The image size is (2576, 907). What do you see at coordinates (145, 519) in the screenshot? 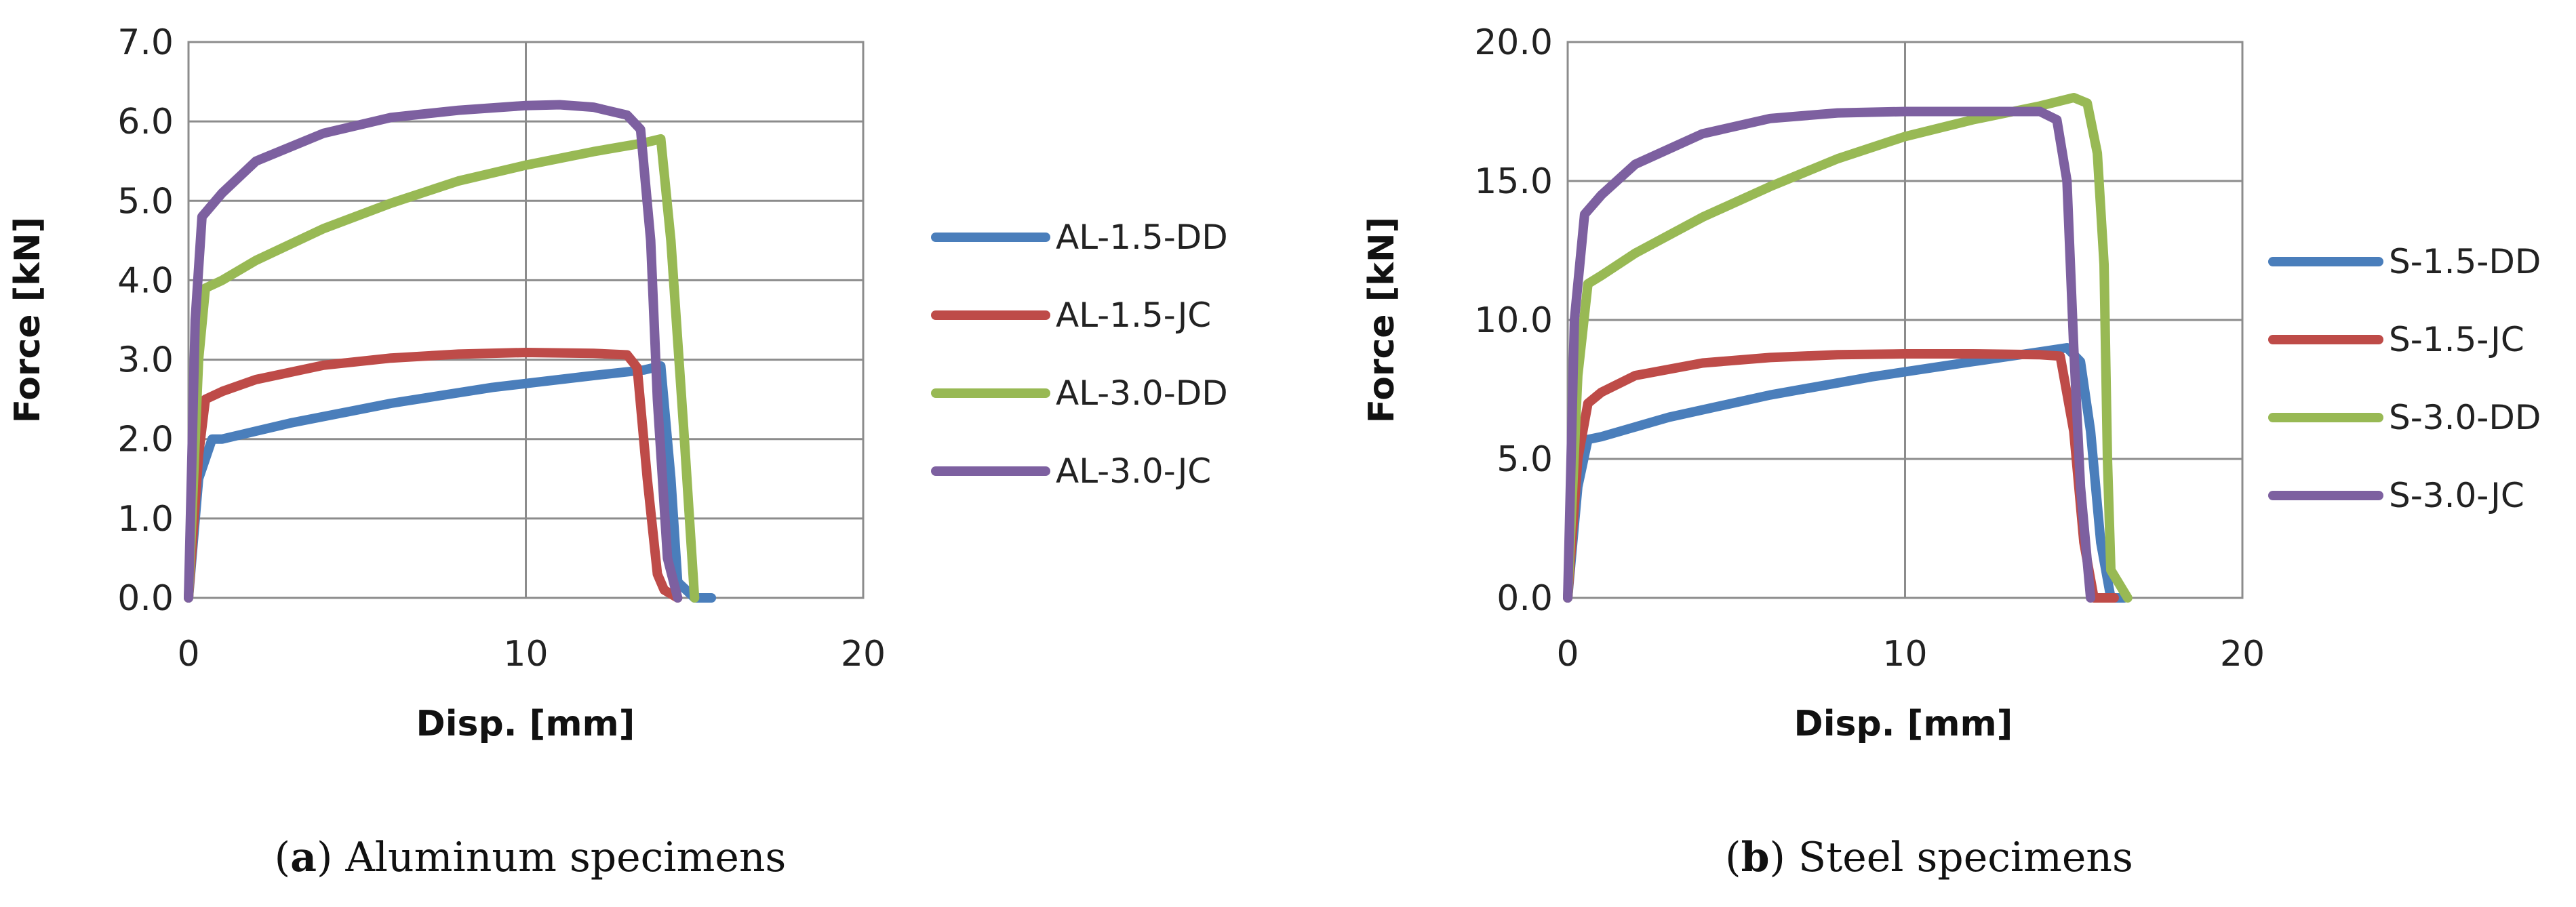
I see `y-tick-label: 1.0` at bounding box center [145, 519].